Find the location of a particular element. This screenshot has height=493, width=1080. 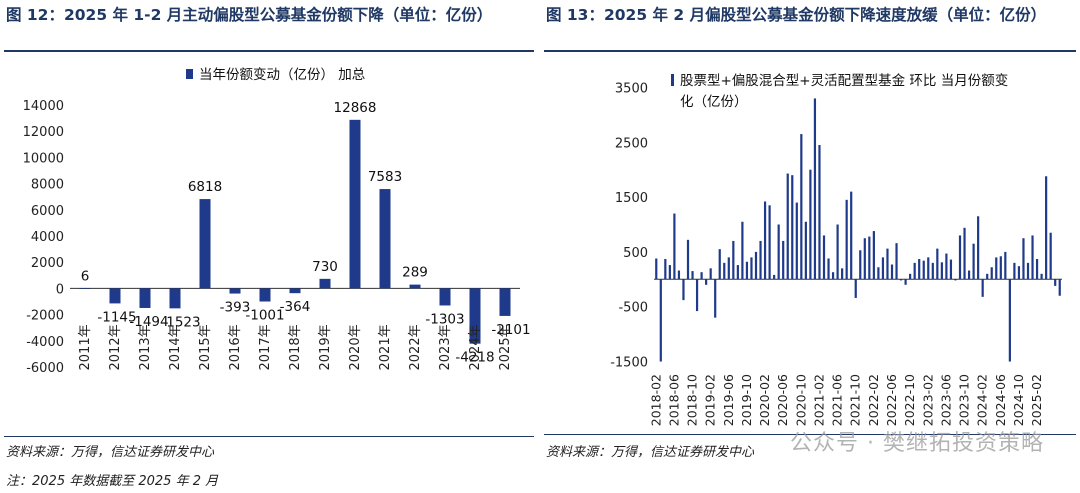

x-tick-label: 2024-10 is located at coordinates (1018, 400).